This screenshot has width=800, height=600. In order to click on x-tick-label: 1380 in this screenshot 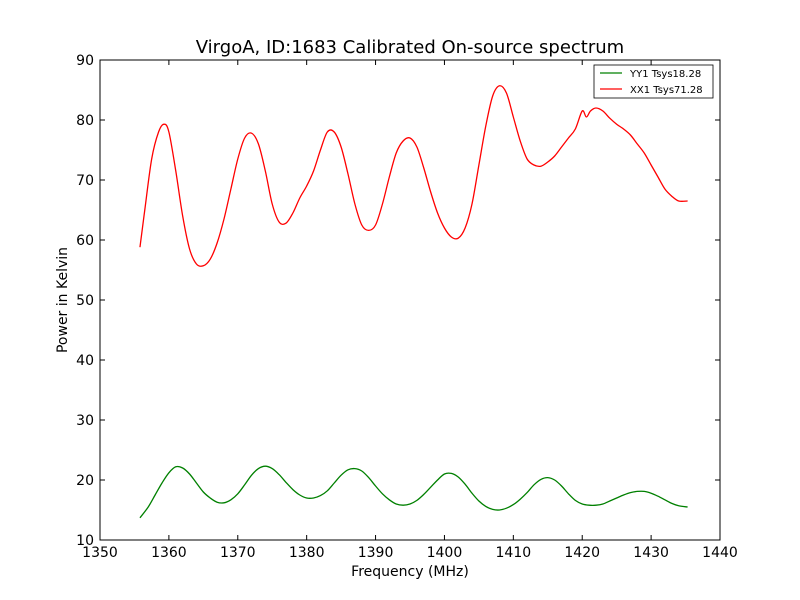, I will do `click(307, 553)`.